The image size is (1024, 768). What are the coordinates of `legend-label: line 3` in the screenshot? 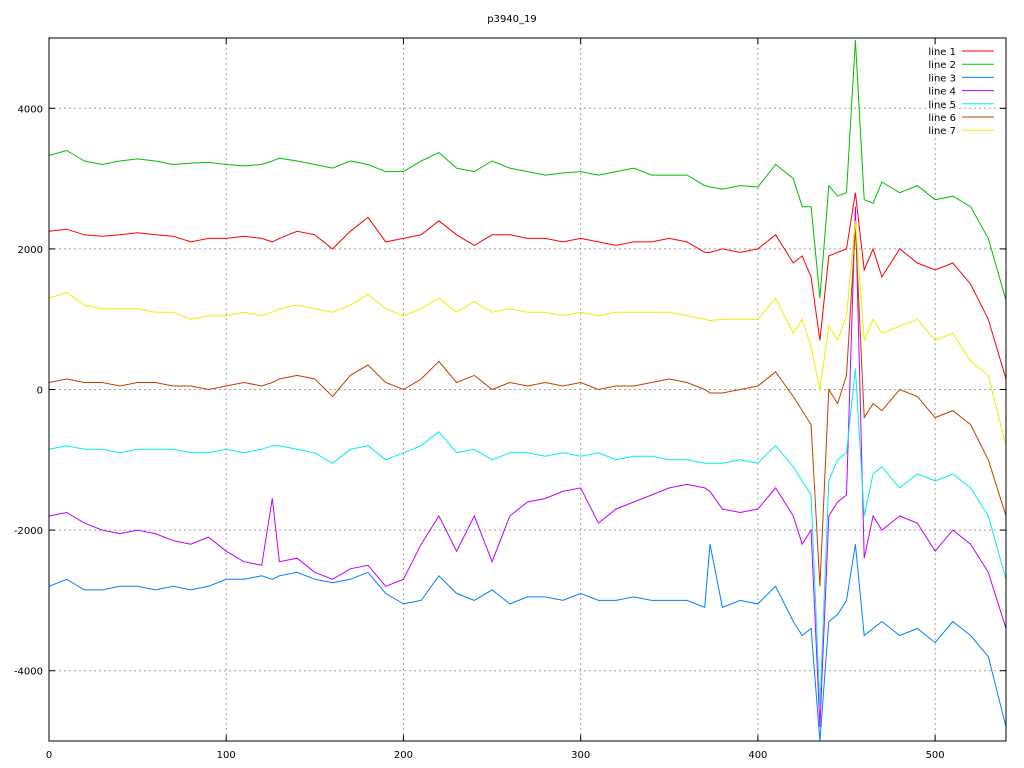 It's located at (942, 78).